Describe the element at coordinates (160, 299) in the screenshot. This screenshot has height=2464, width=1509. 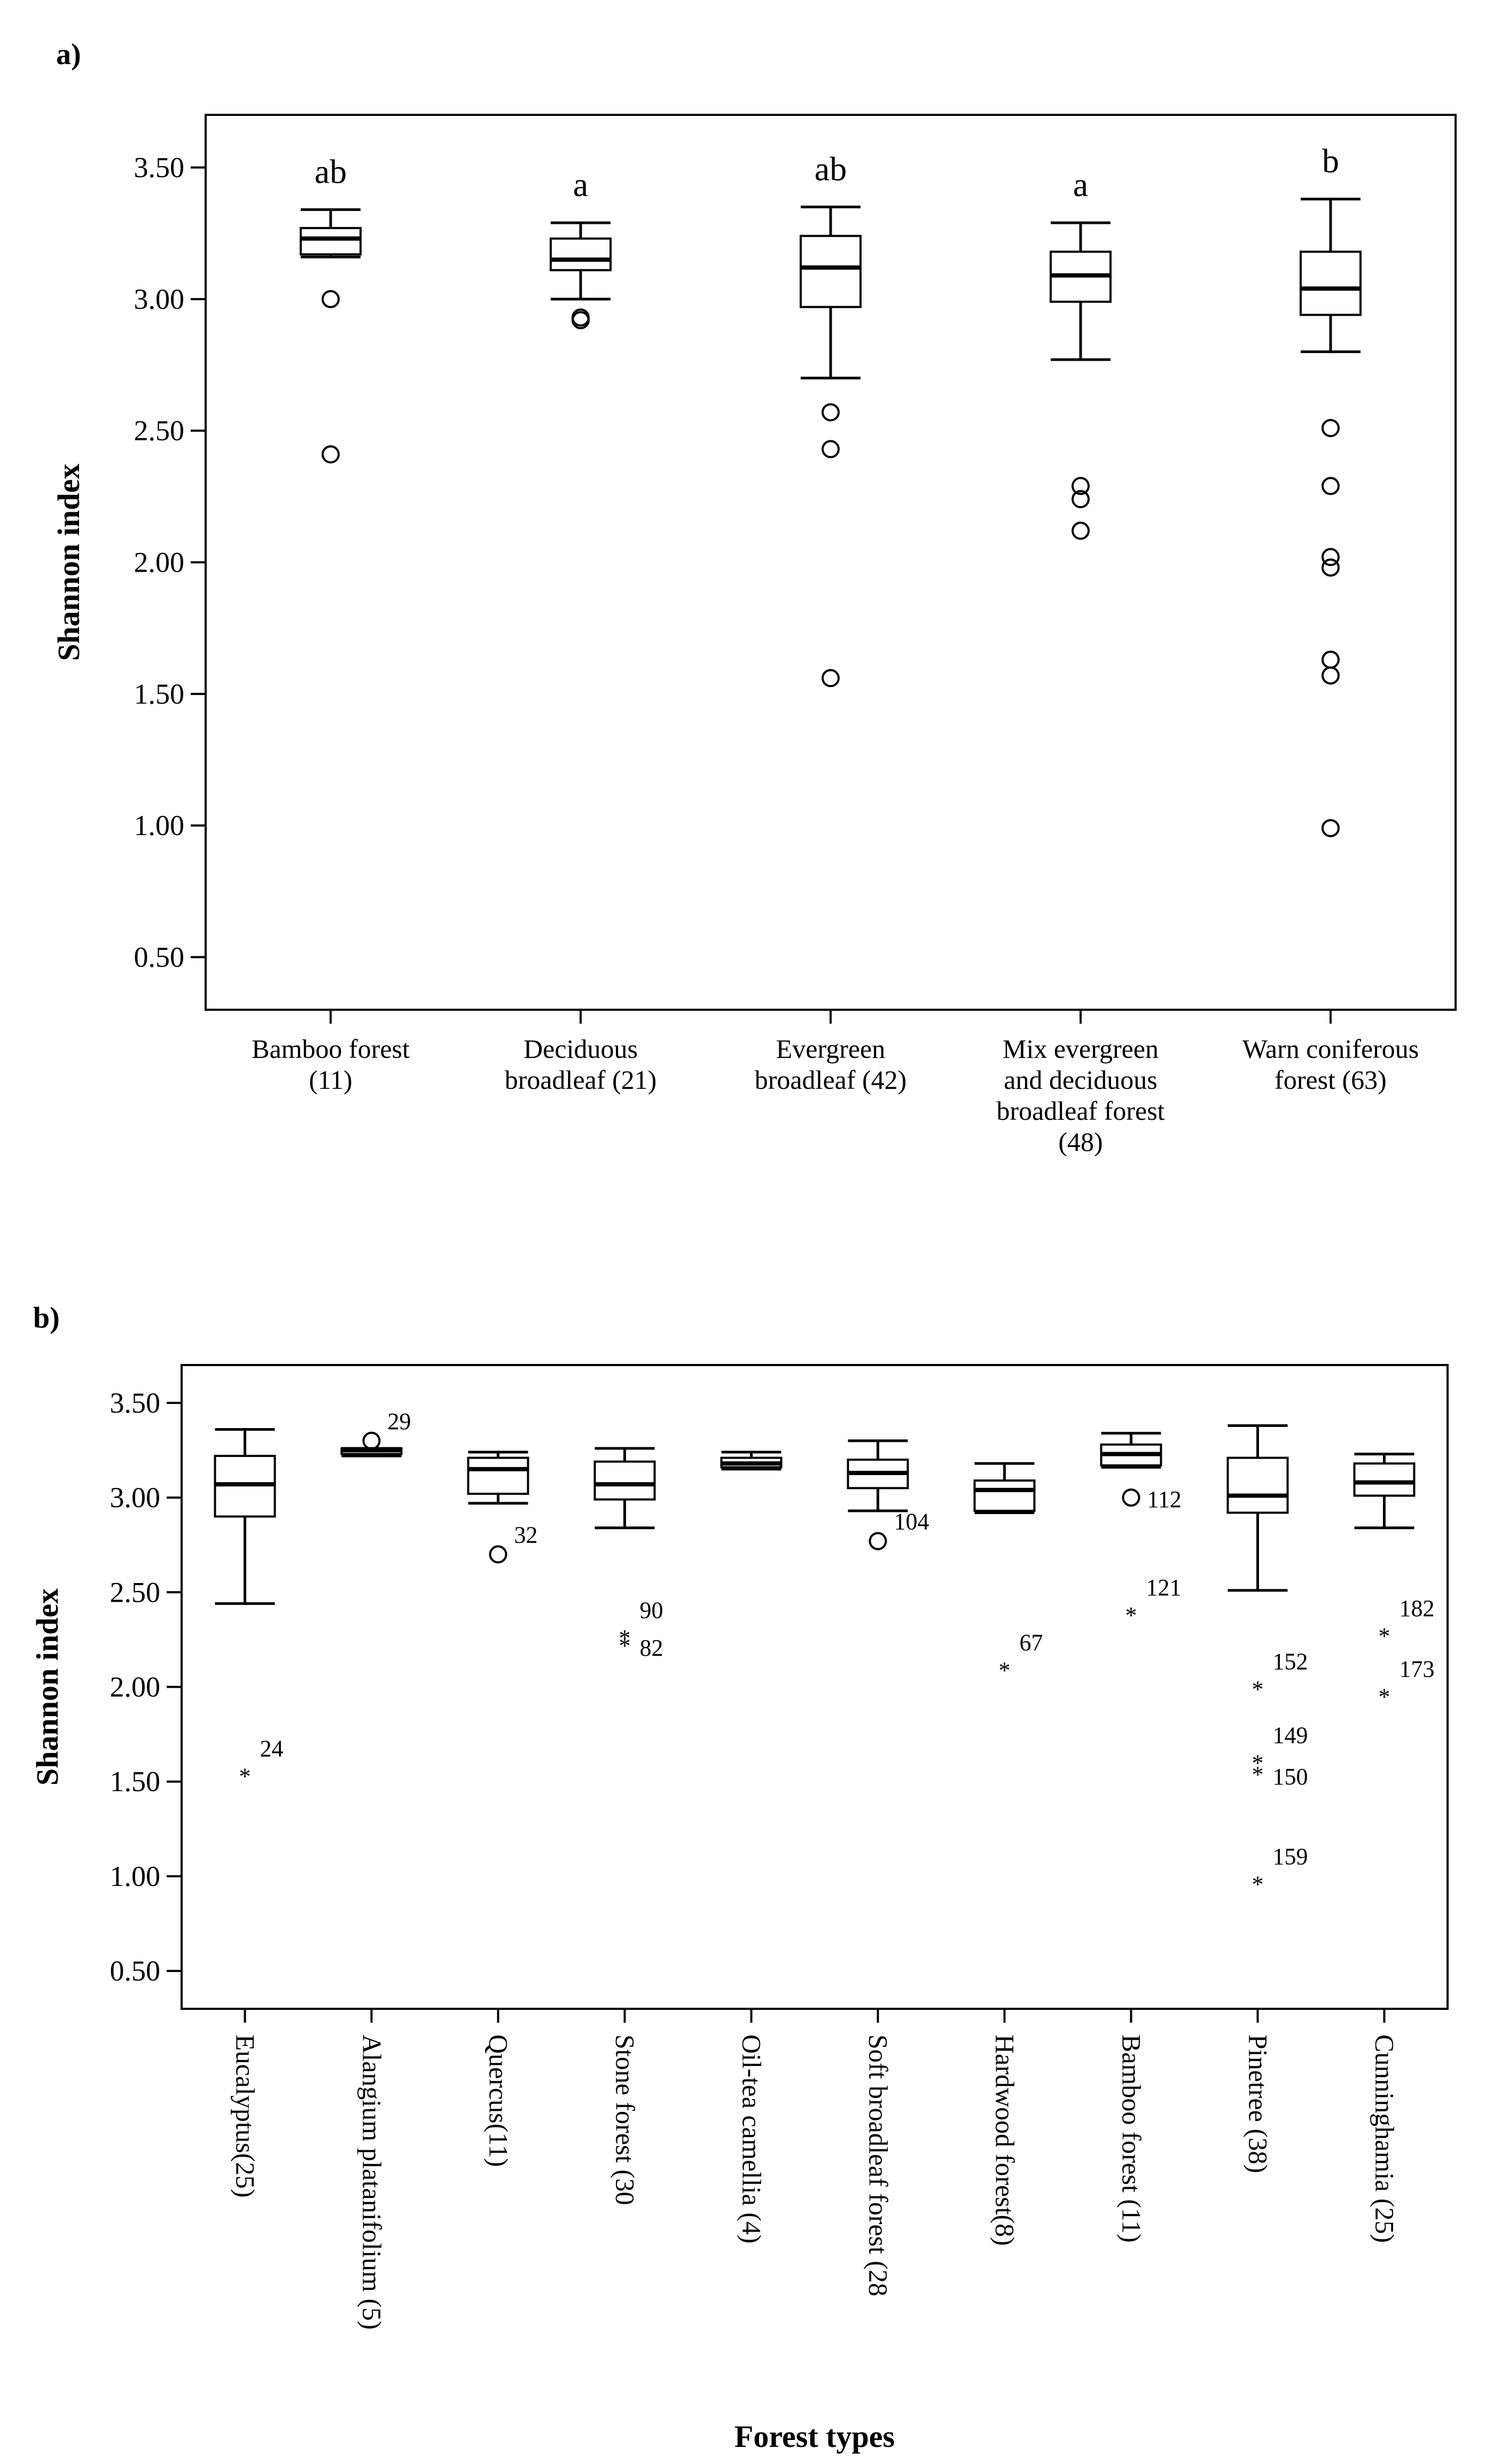
I see `y-tick-label: 3.00` at that location.